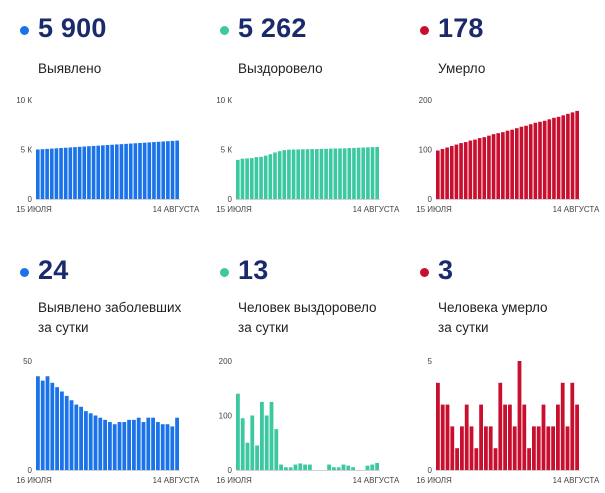  What do you see at coordinates (72, 28) in the screenshot?
I see `detected-total: 5 900` at bounding box center [72, 28].